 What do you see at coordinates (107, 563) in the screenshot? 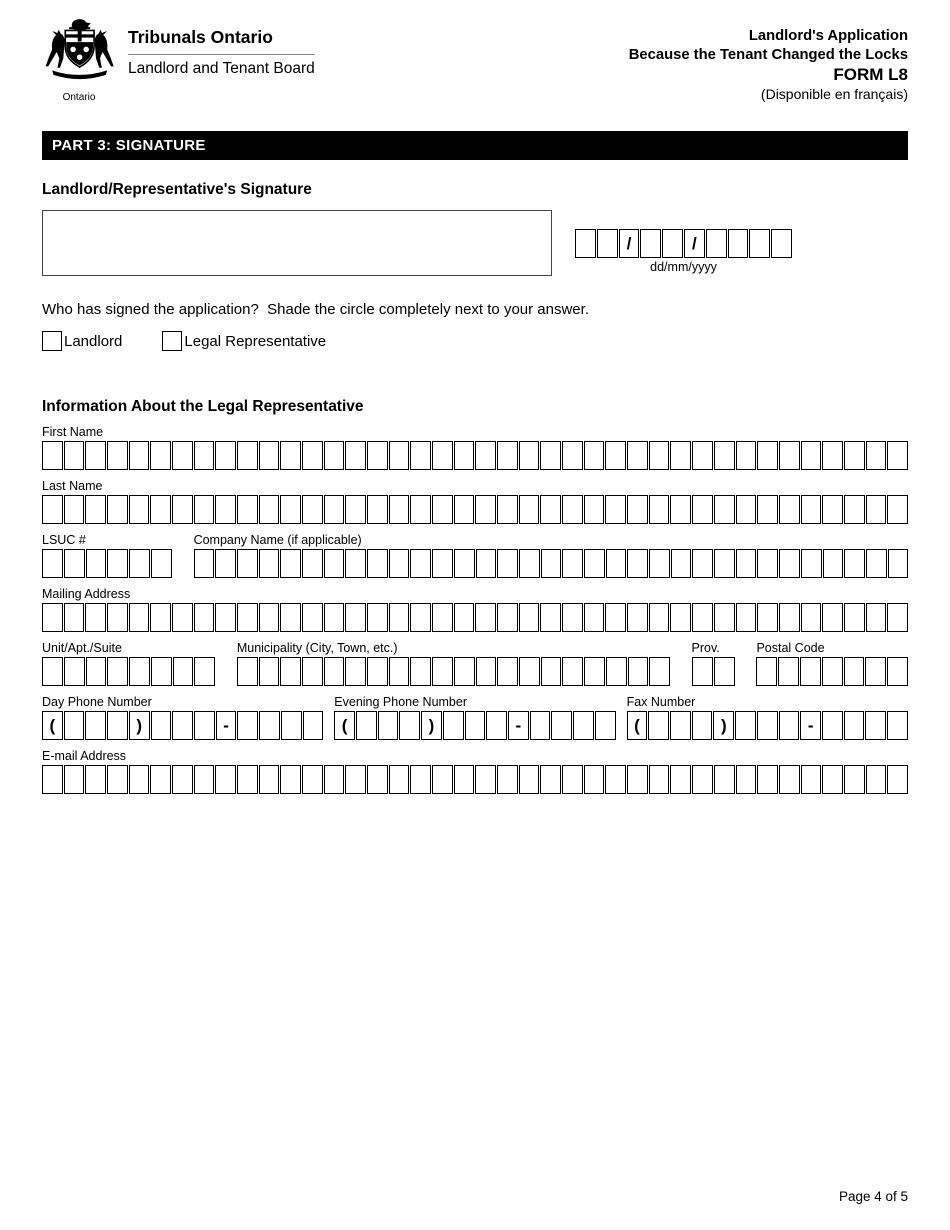
I see `lsuc-number-comb` at bounding box center [107, 563].